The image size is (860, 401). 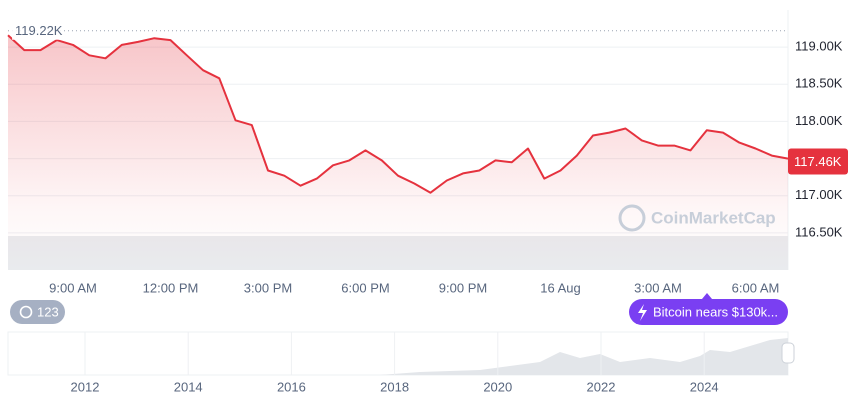 I want to click on max-label: 119.22K, so click(x=39, y=30).